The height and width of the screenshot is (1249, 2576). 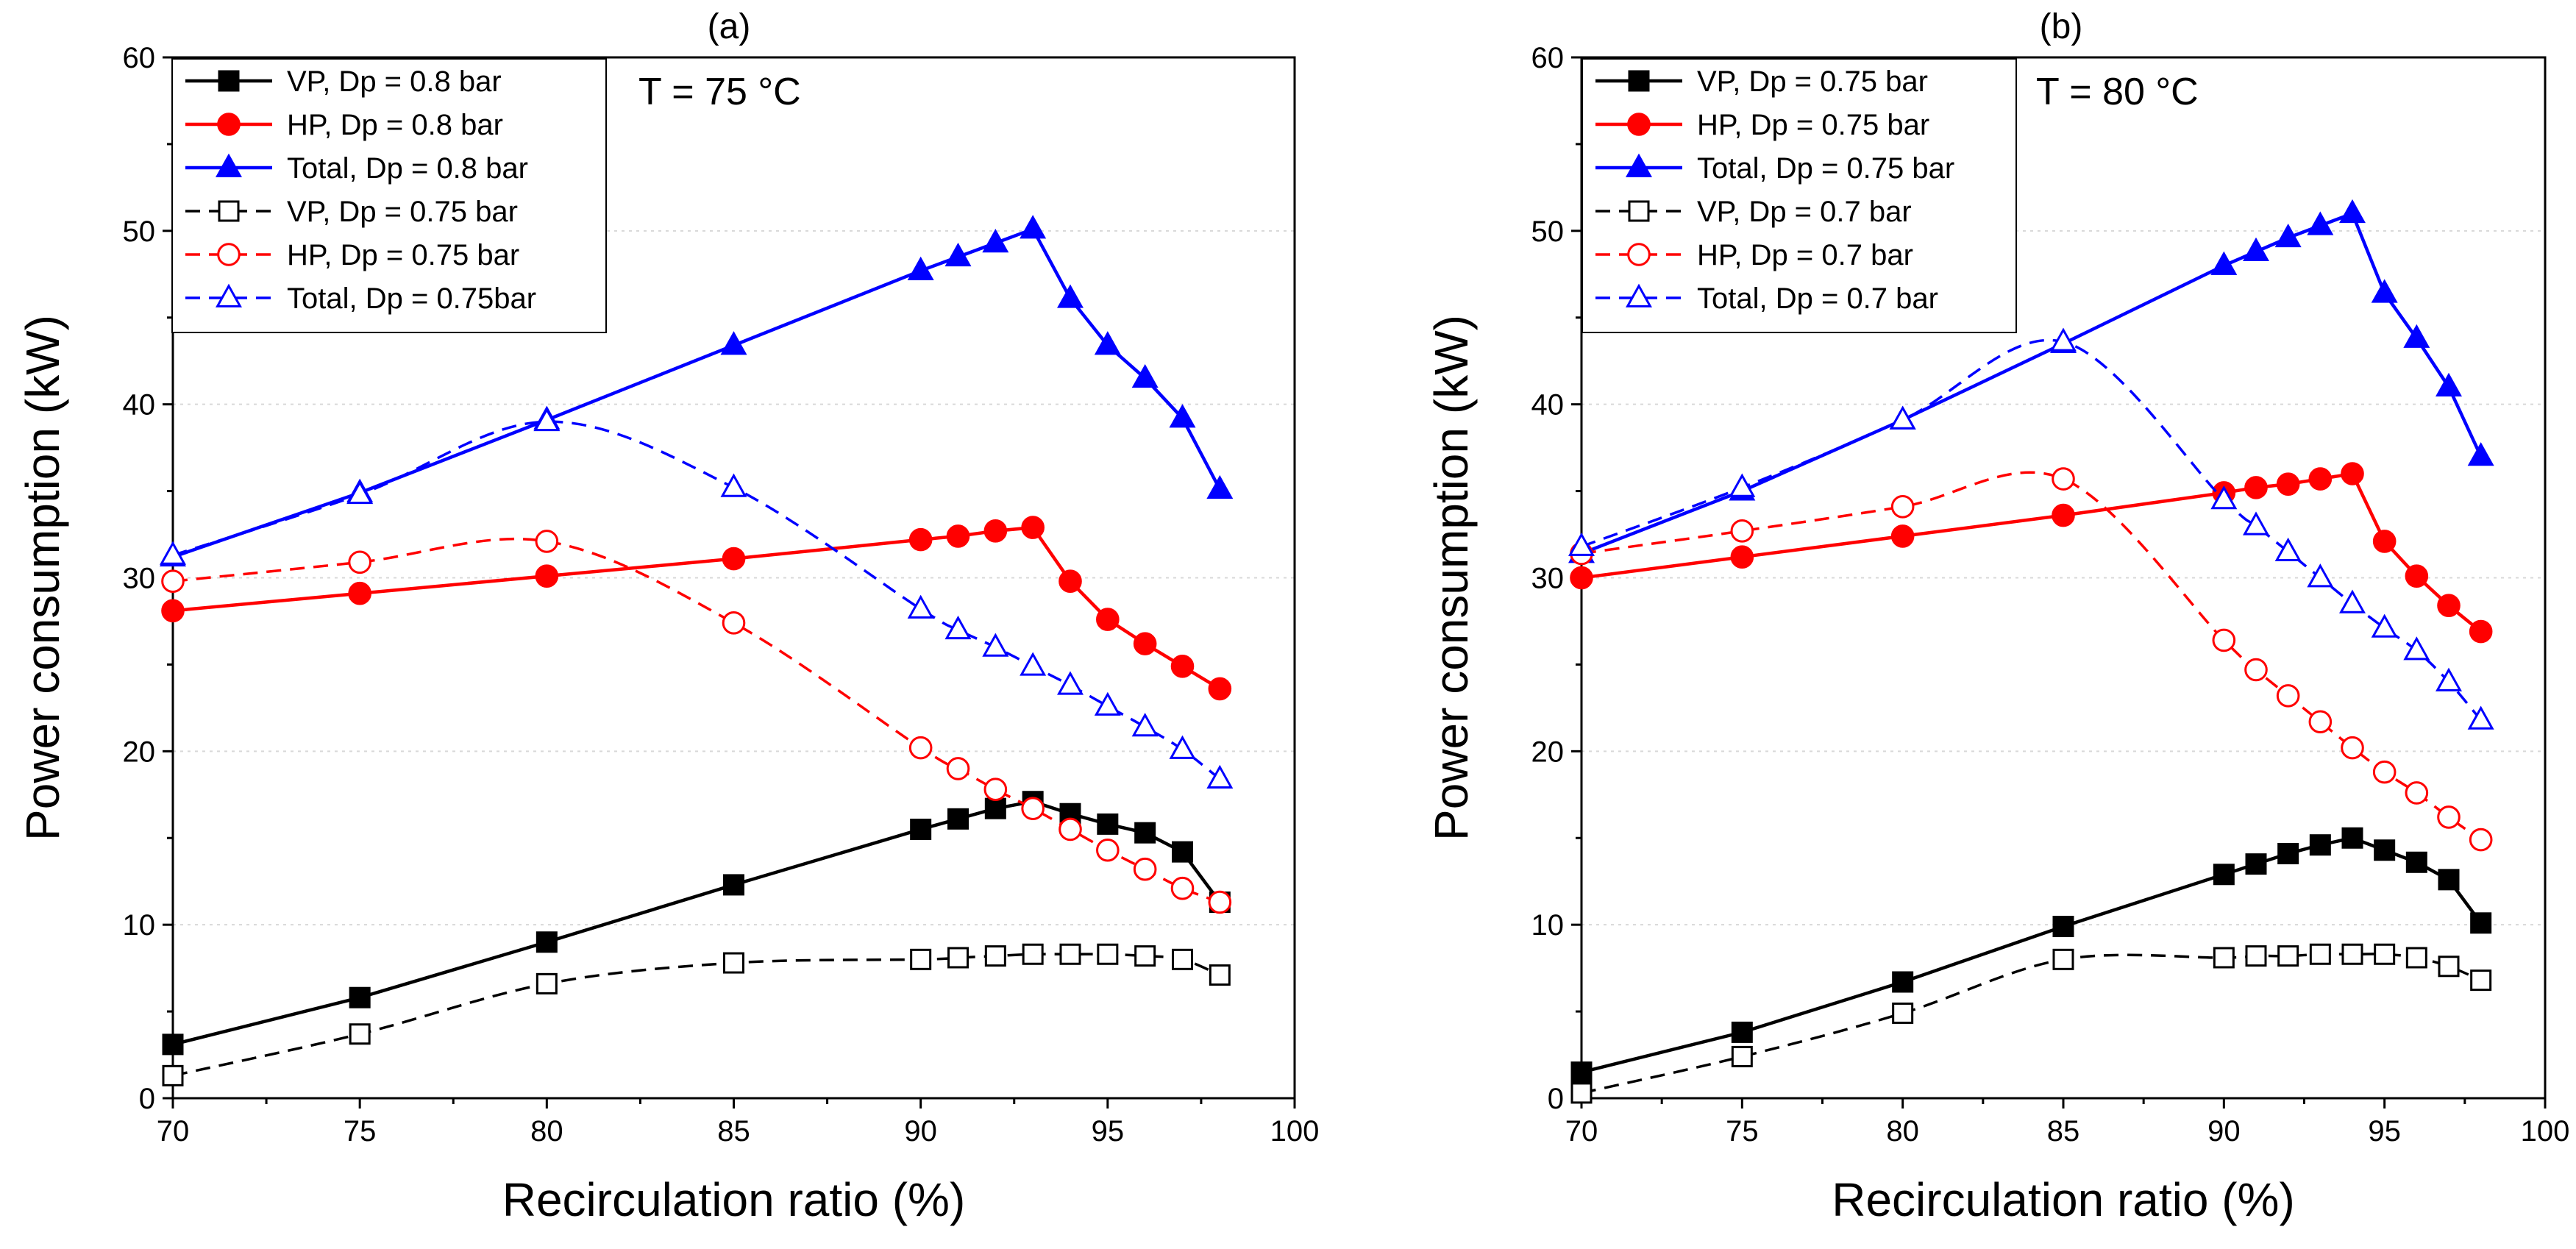 I want to click on temperature-annotation: T = 80 °C, so click(x=2117, y=92).